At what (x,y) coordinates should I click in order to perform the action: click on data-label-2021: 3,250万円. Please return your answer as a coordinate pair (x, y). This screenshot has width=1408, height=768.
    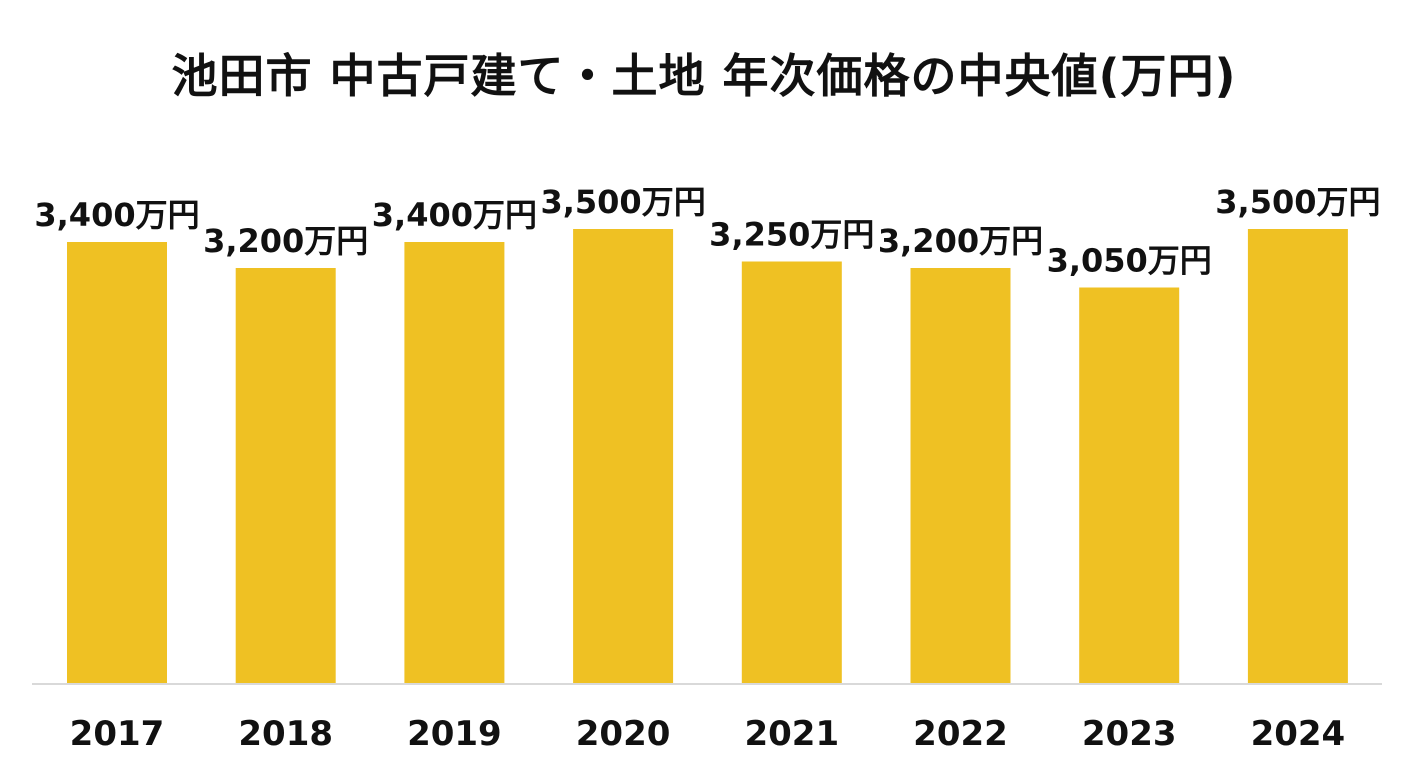
    Looking at the image, I should click on (791, 235).